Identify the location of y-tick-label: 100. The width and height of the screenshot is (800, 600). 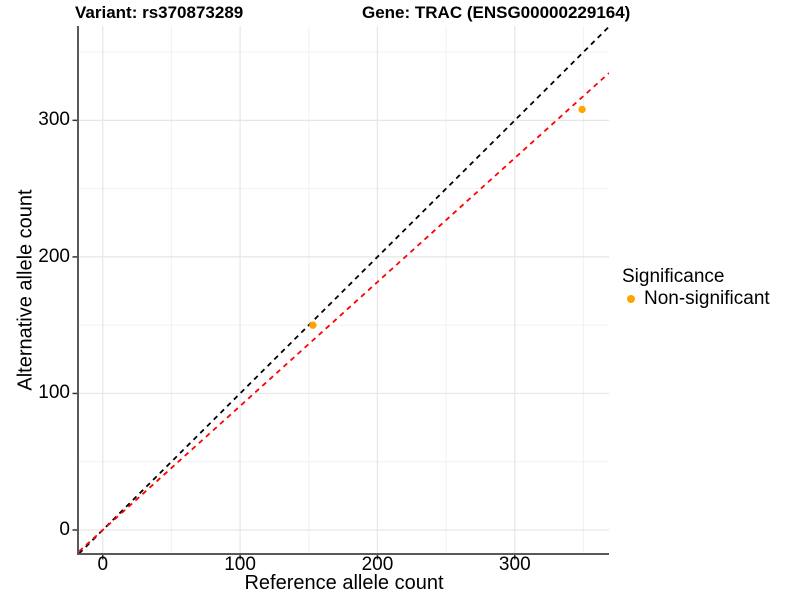
(54, 393).